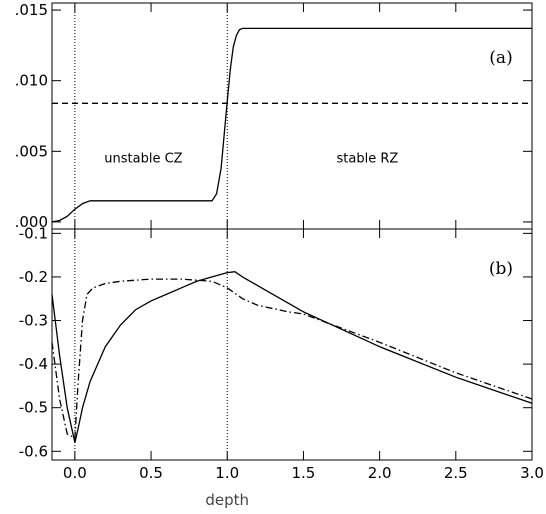  What do you see at coordinates (33, 233) in the screenshot?
I see `y-tick-label: -0.1` at bounding box center [33, 233].